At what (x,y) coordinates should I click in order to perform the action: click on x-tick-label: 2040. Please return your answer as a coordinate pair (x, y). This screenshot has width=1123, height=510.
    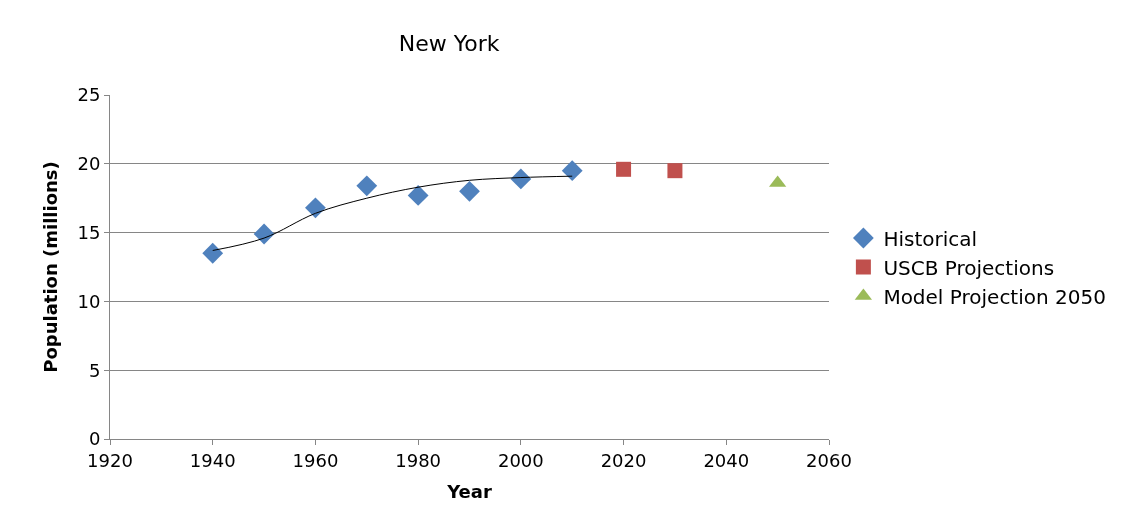
    Looking at the image, I should click on (726, 460).